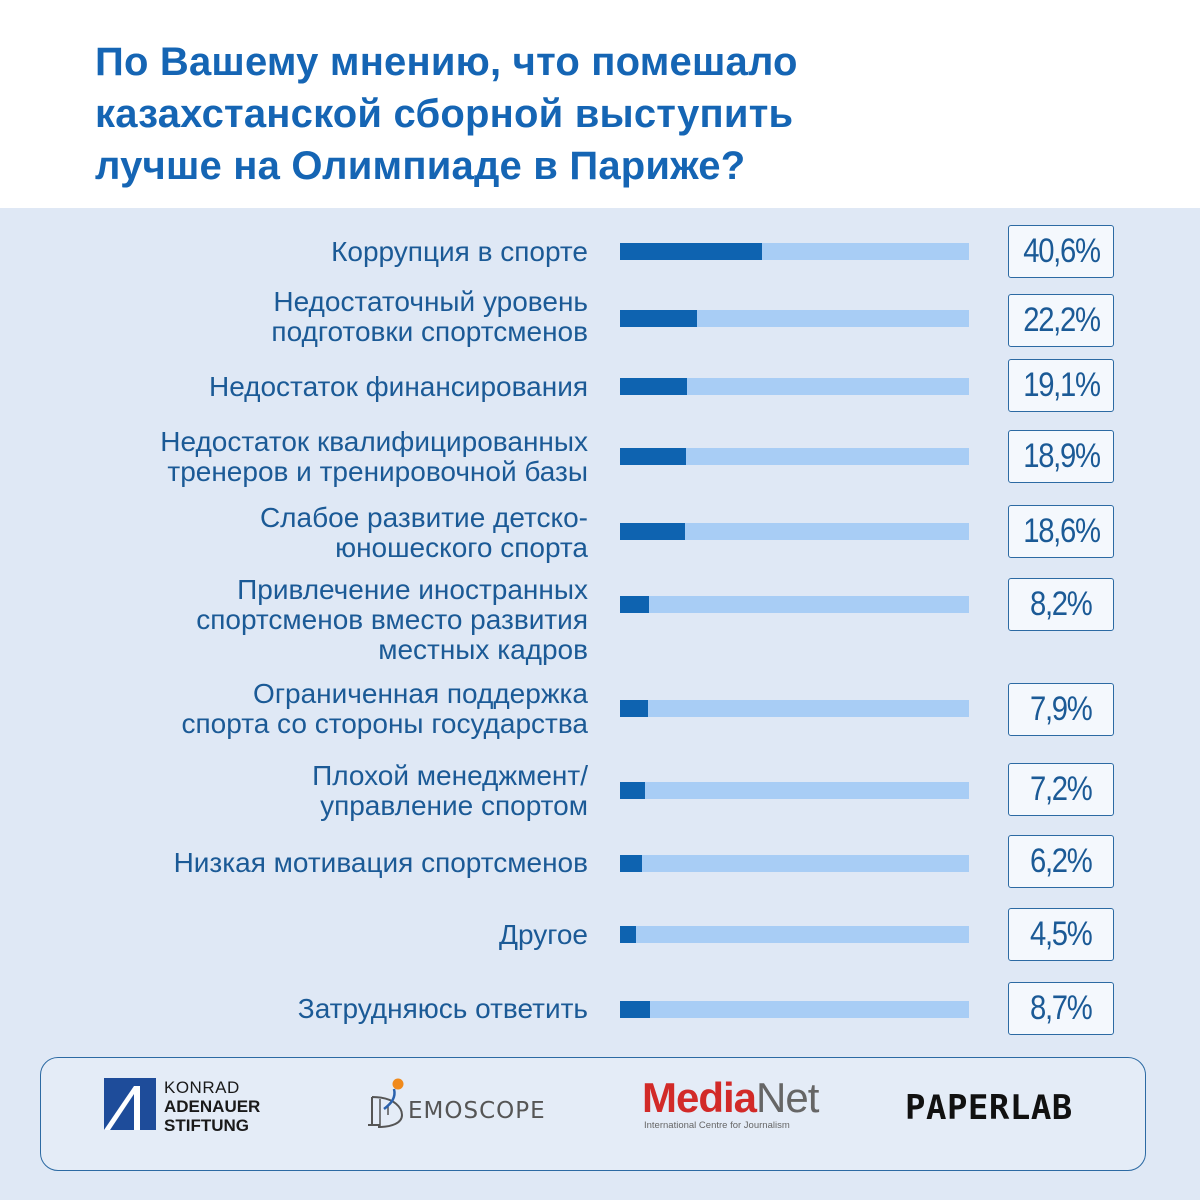  Describe the element at coordinates (787, 1097) in the screenshot. I see `medianet-net: Net` at that location.